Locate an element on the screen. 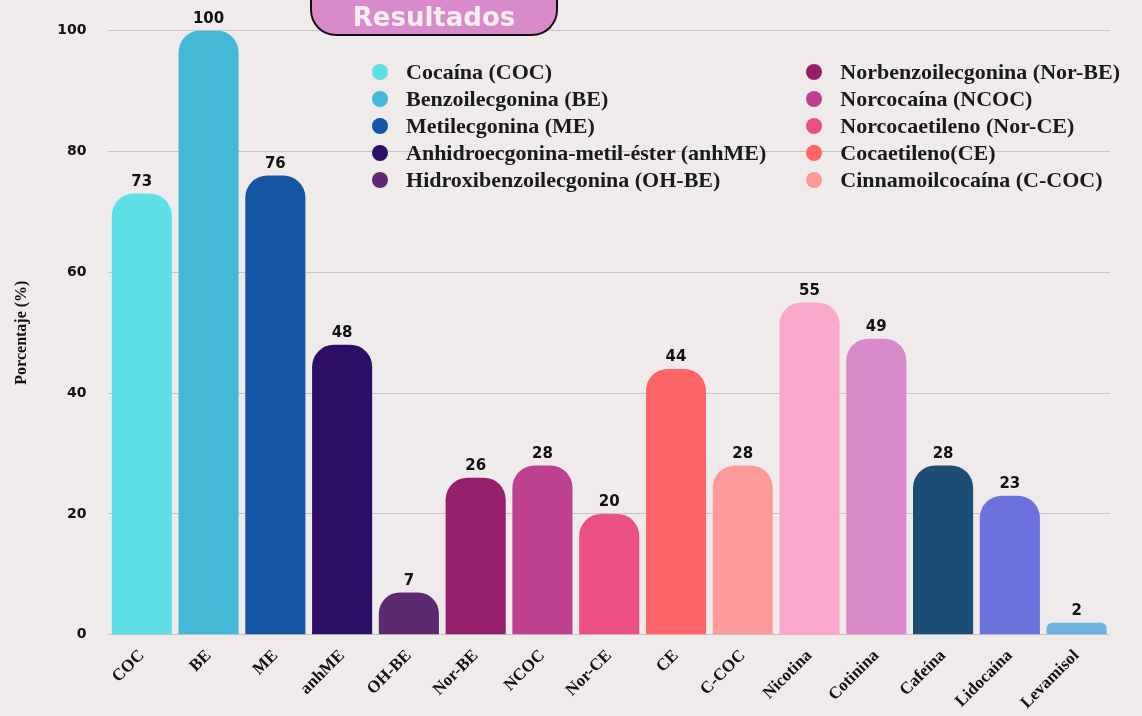 The width and height of the screenshot is (1142, 716). data-label: 55 is located at coordinates (809, 289).